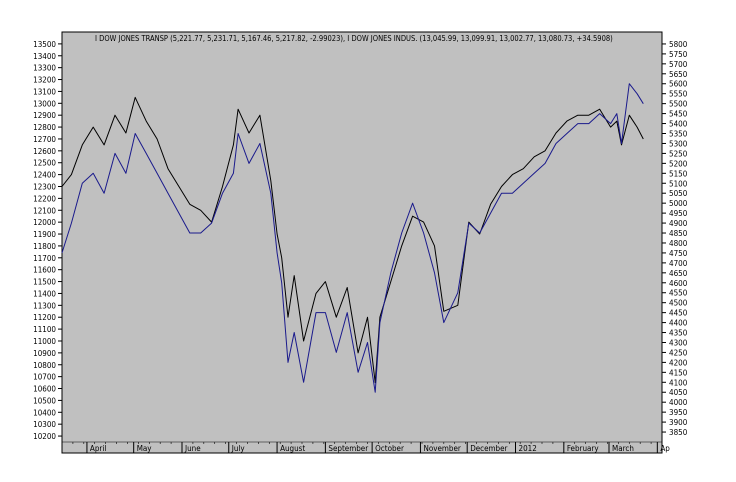 This screenshot has height=482, width=736. Describe the element at coordinates (44, 91) in the screenshot. I see `left-tick-label: 13100` at that location.